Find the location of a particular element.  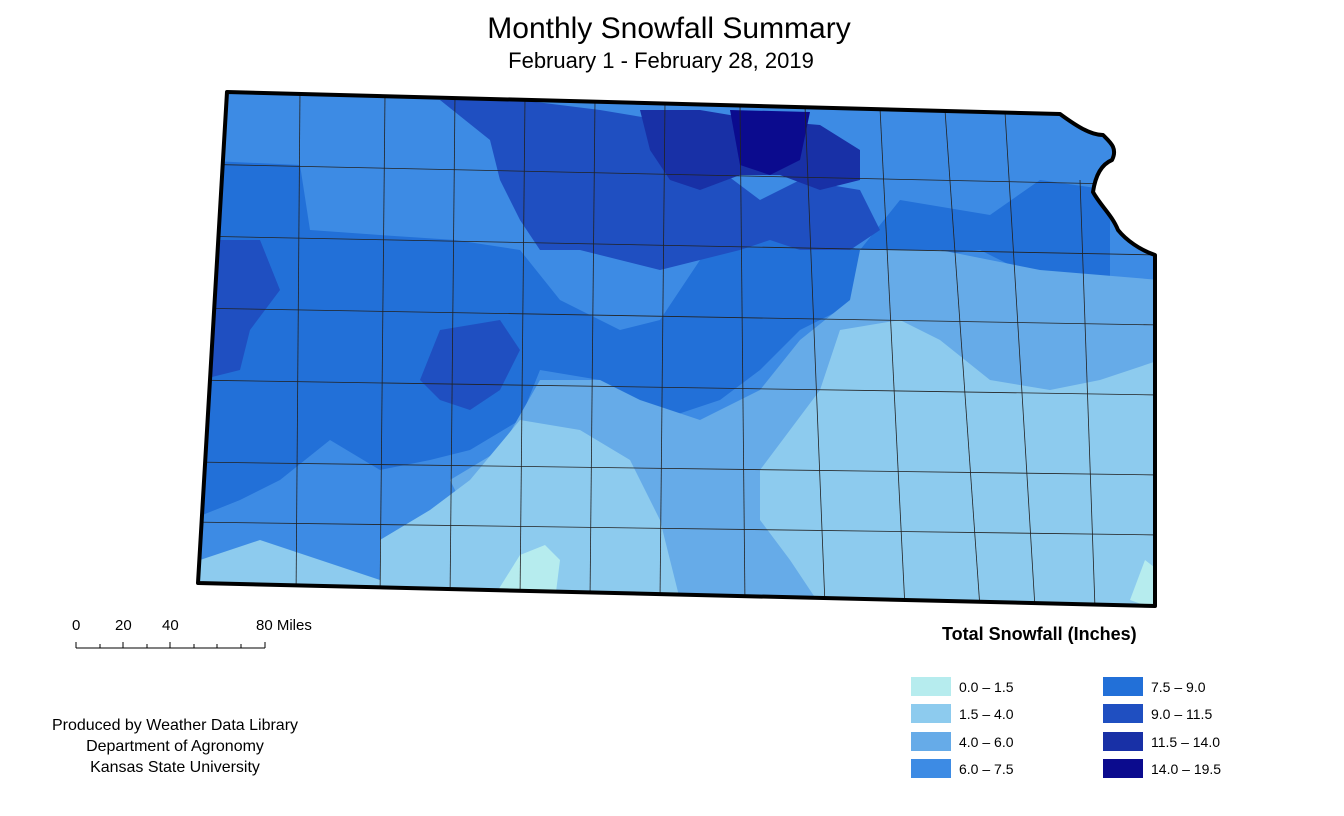

legend-label: 1.5 – 4.0 is located at coordinates (986, 714).